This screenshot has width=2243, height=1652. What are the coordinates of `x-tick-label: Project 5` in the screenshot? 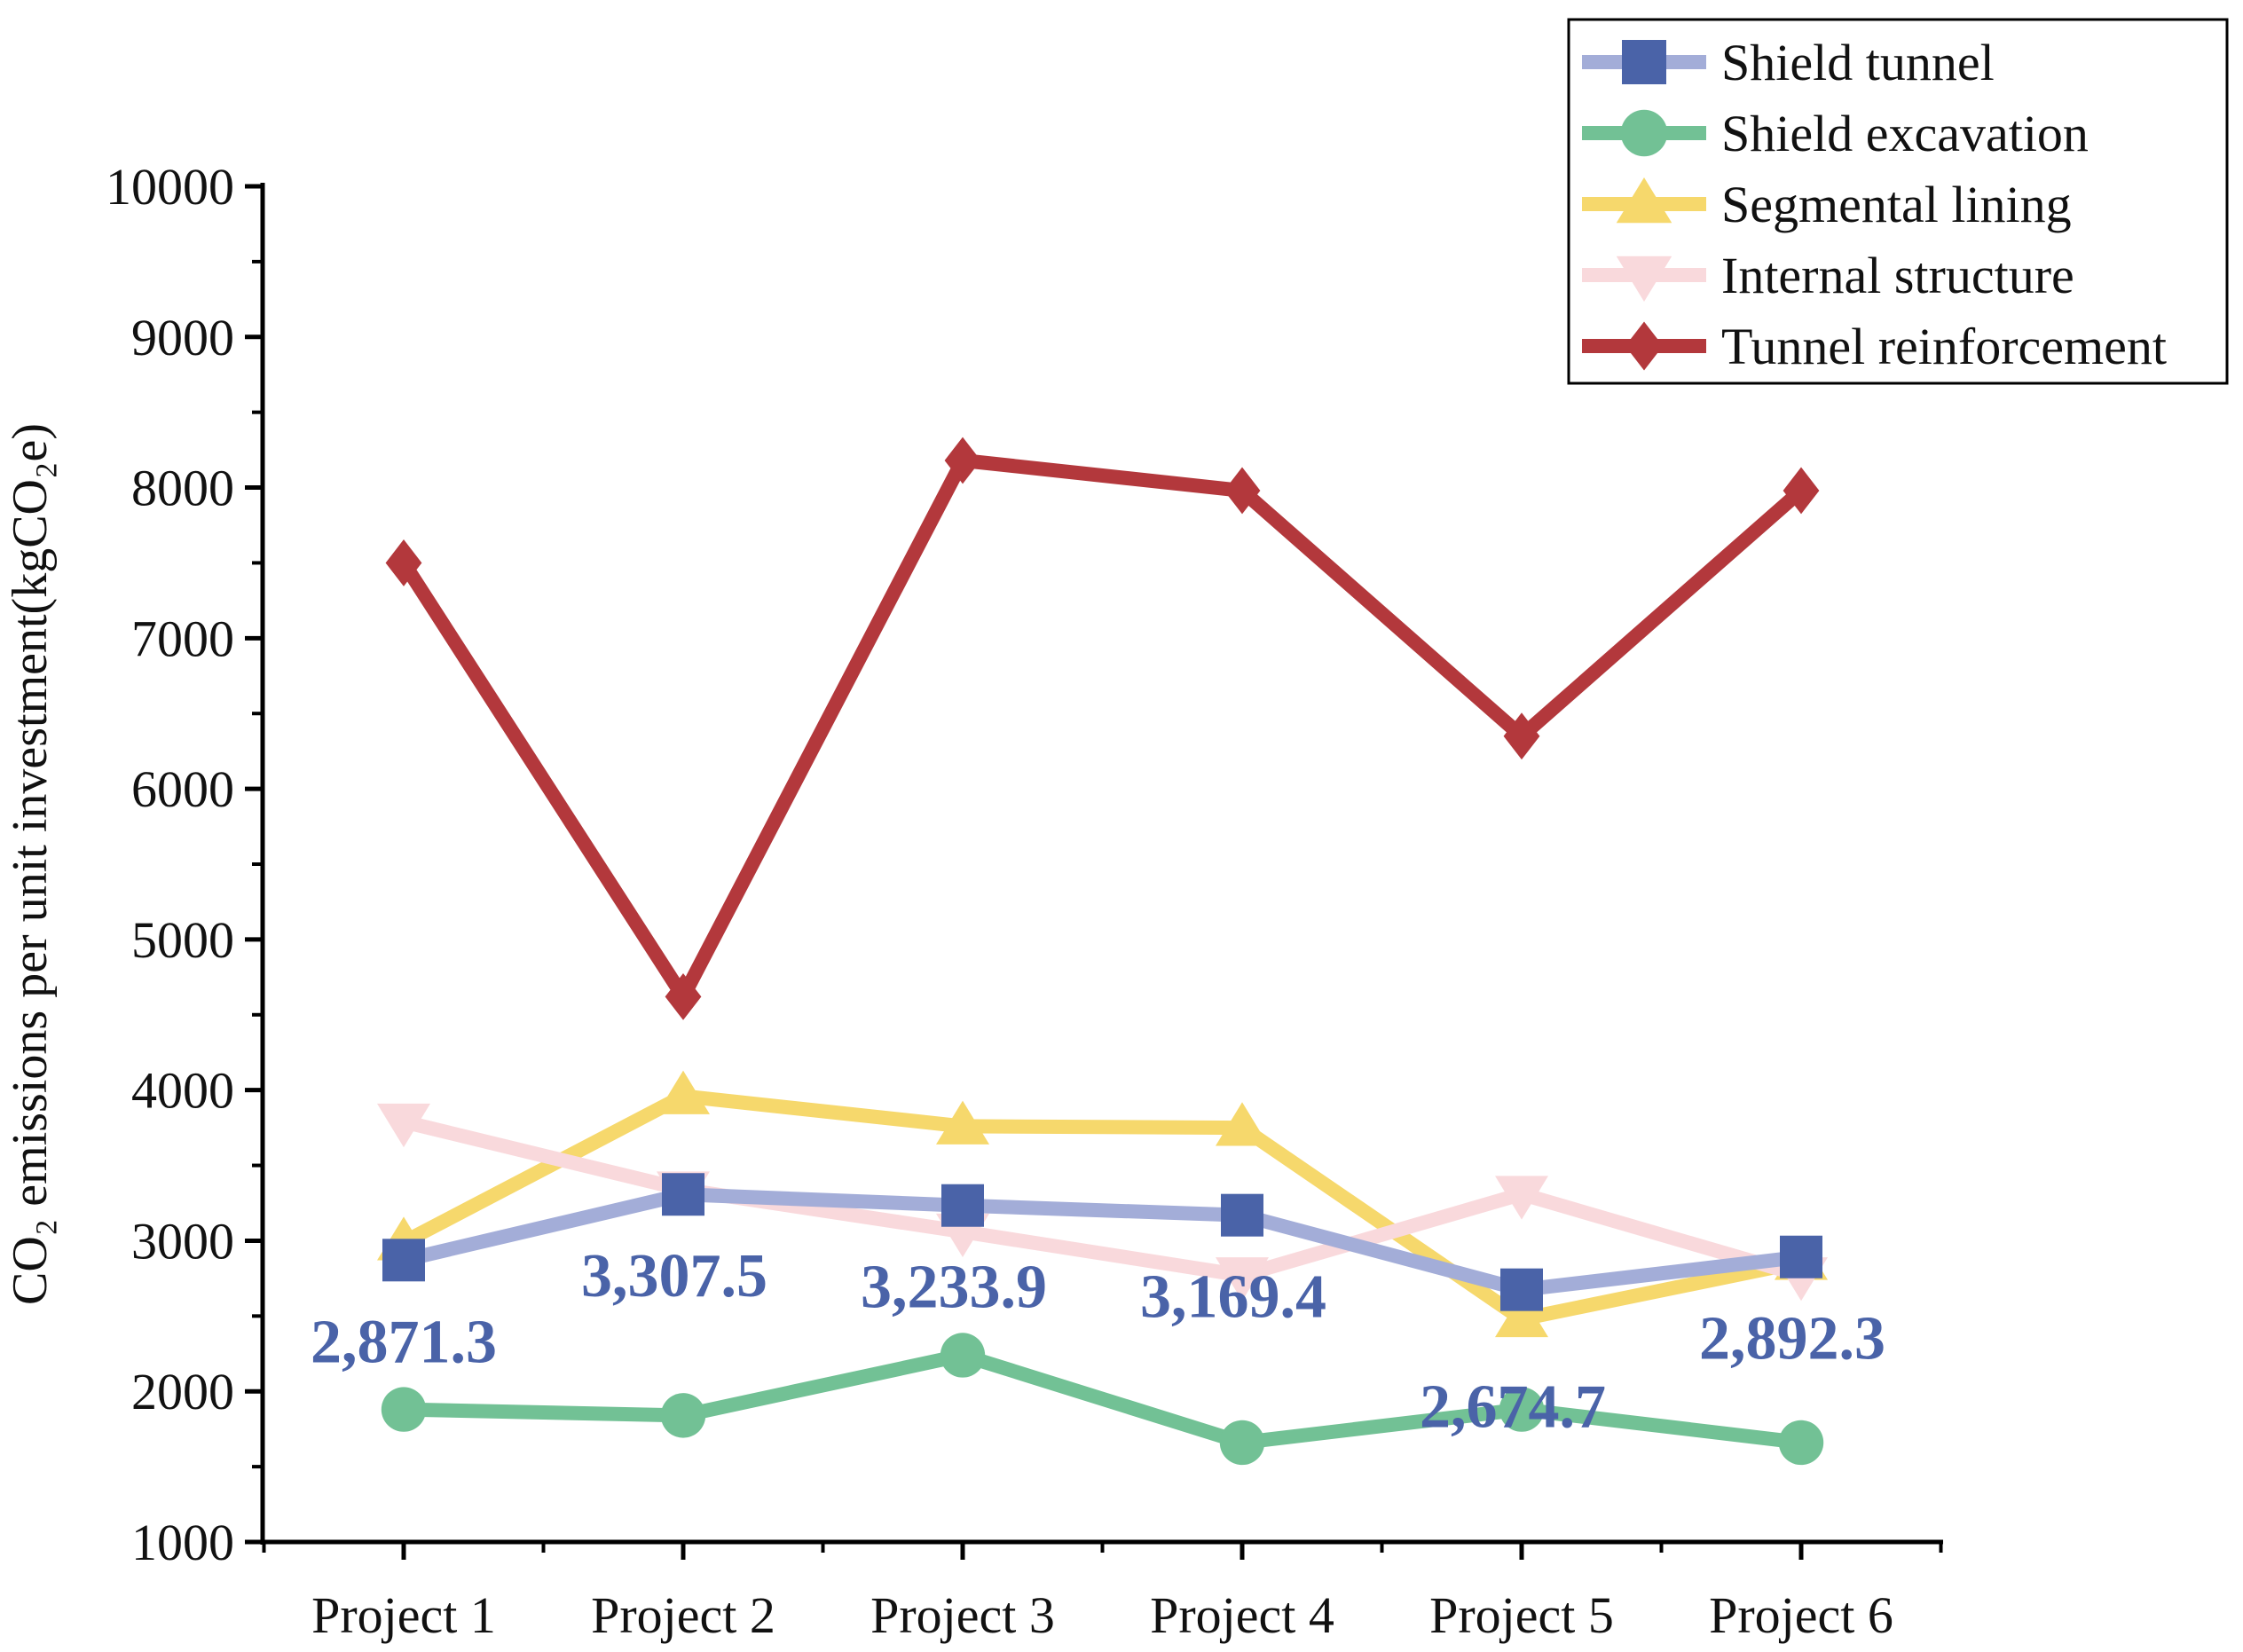 It's located at (1521, 1615).